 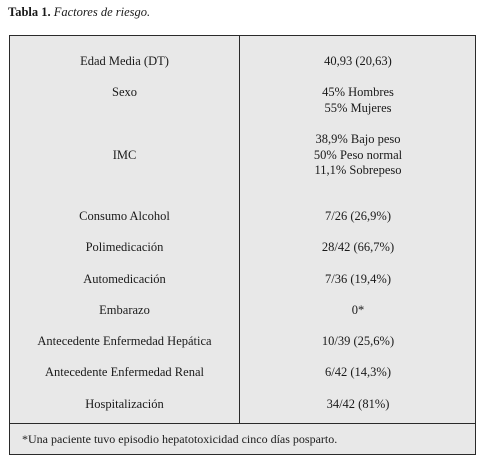 I want to click on value-line: 0*, so click(x=358, y=310).